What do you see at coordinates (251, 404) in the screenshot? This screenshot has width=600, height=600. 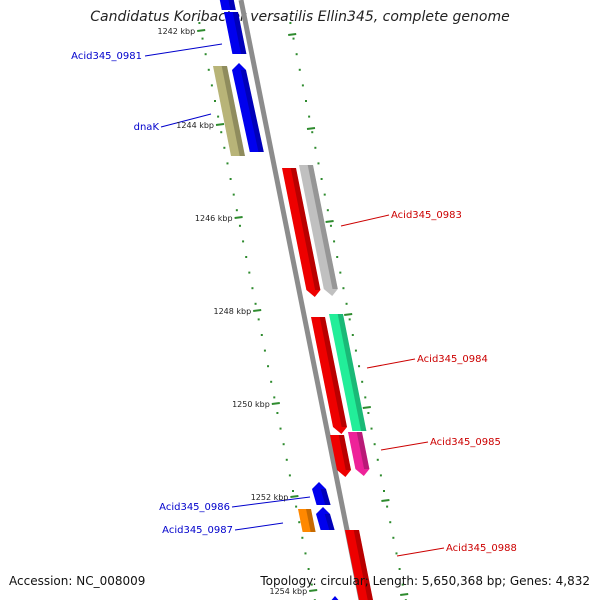 I see `ruler-label: 1250 kbp` at bounding box center [251, 404].